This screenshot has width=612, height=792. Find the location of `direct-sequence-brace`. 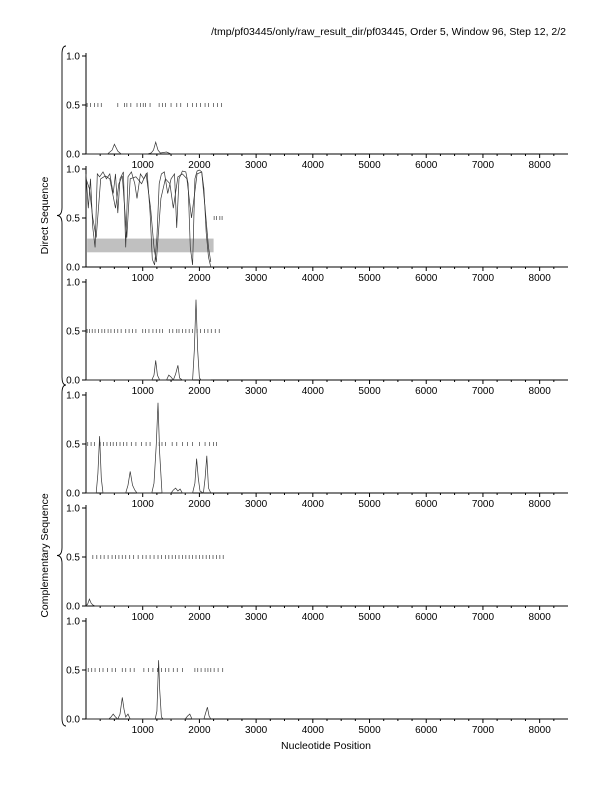

direct-sequence-brace is located at coordinates (61, 215).